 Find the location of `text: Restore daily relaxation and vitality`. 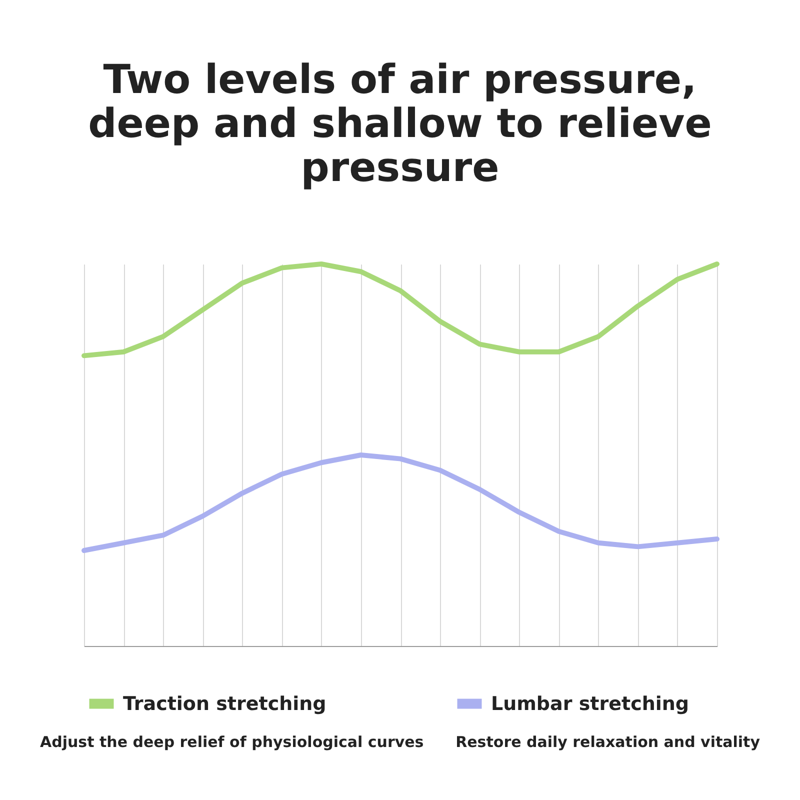

text: Restore daily relaxation and vitality is located at coordinates (608, 742).